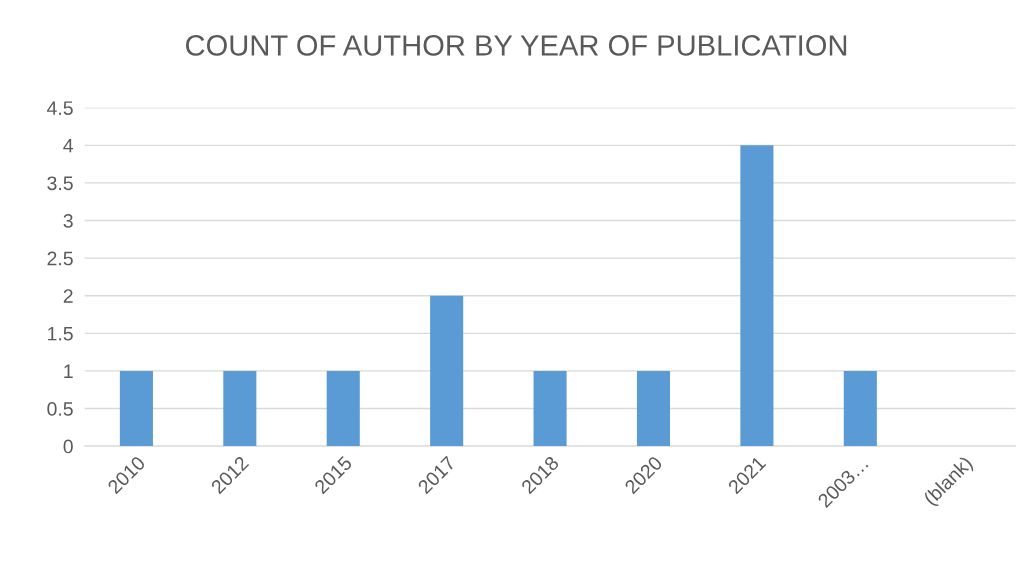  What do you see at coordinates (68, 446) in the screenshot?
I see `y-tick-label: 0` at bounding box center [68, 446].